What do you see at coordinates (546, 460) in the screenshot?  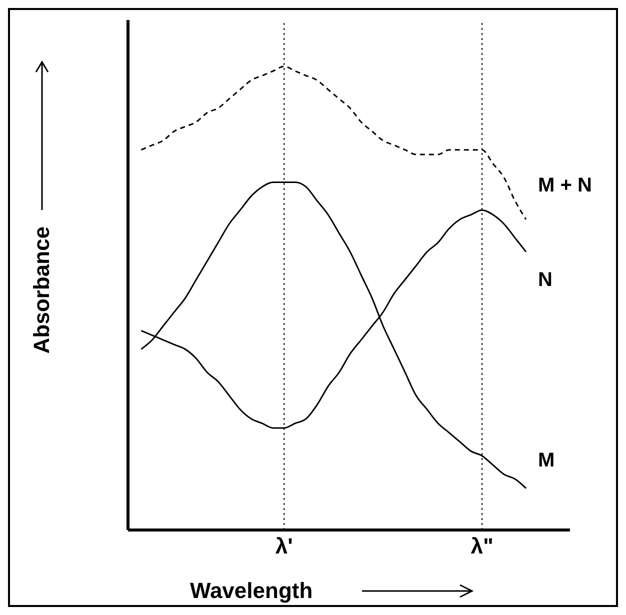 I see `series-label: M` at bounding box center [546, 460].